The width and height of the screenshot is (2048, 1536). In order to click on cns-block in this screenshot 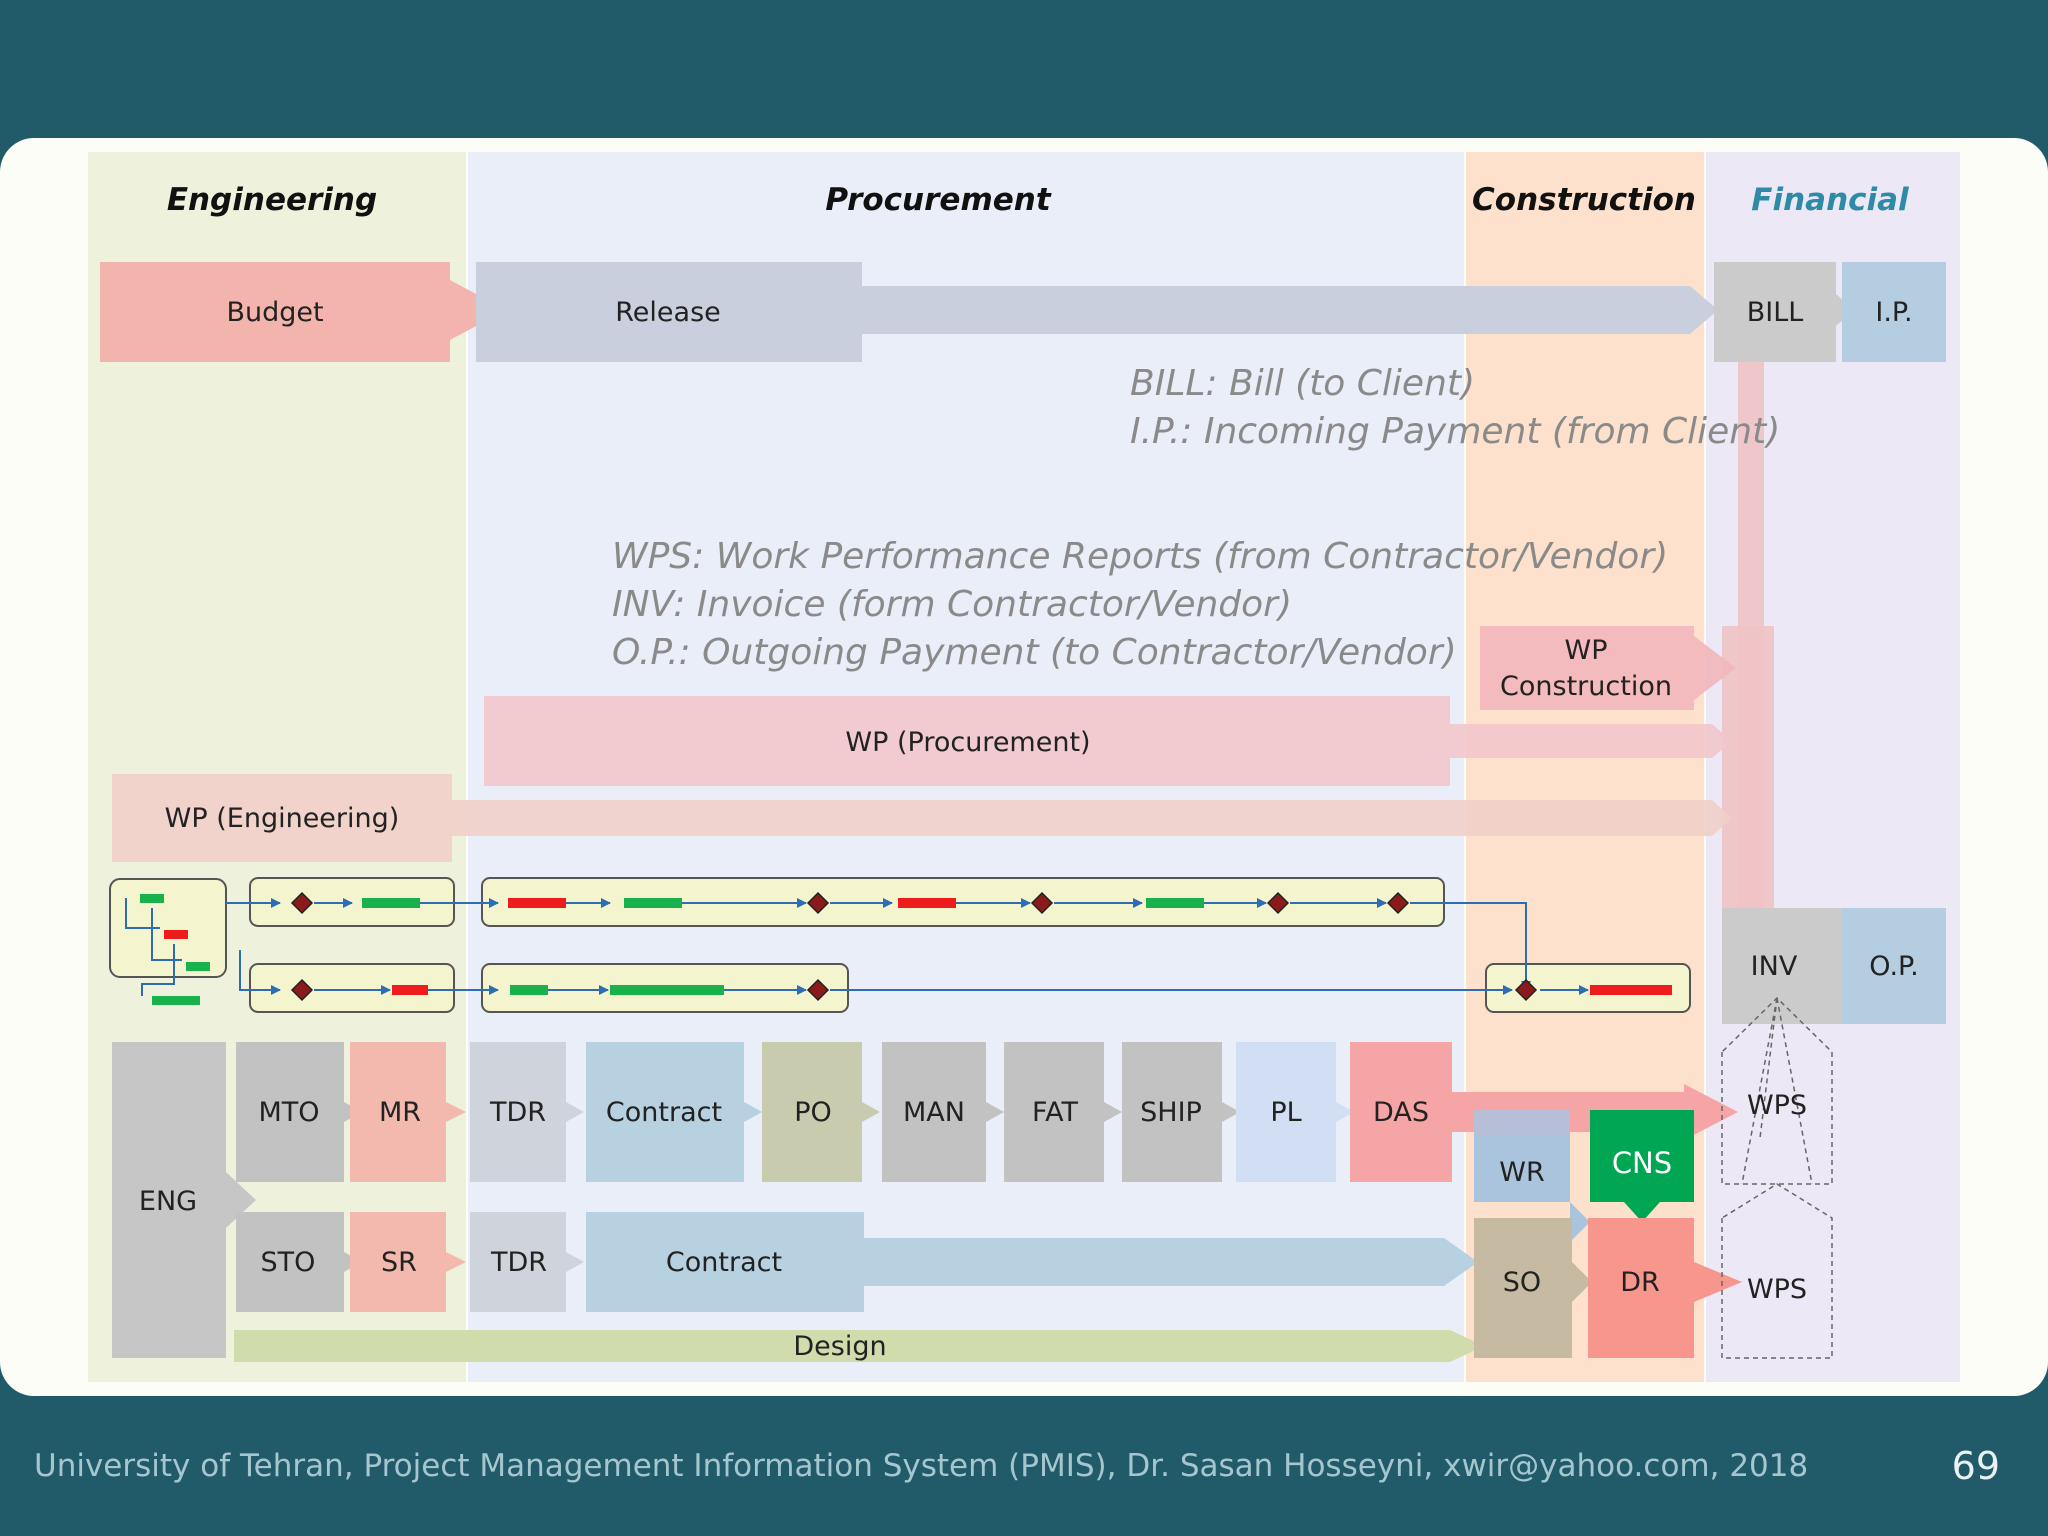, I will do `click(1642, 1166)`.